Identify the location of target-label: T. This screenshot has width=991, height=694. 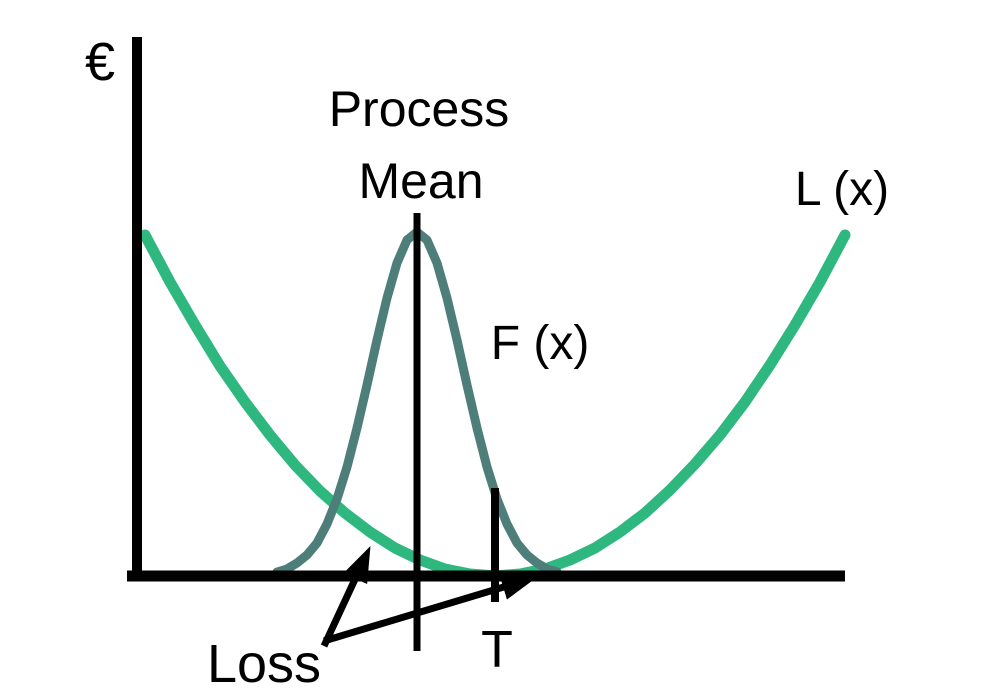
(497, 650).